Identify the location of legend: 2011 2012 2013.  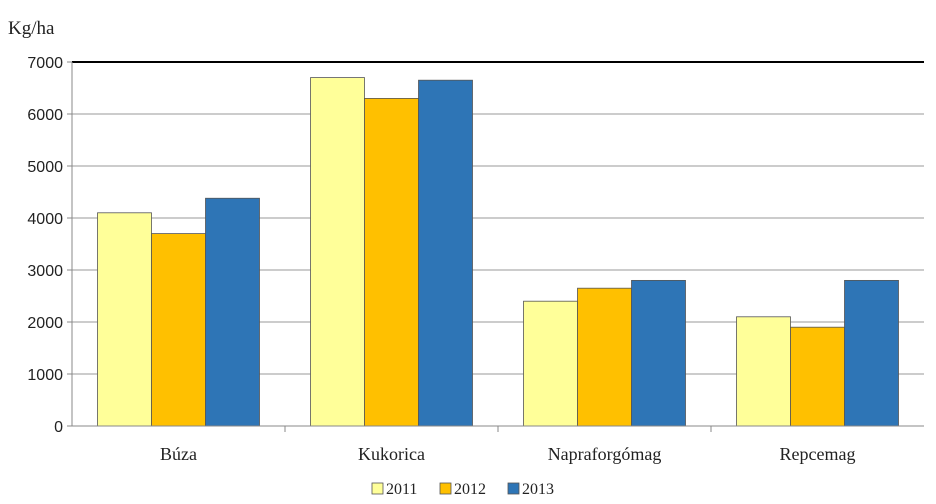
(462, 489).